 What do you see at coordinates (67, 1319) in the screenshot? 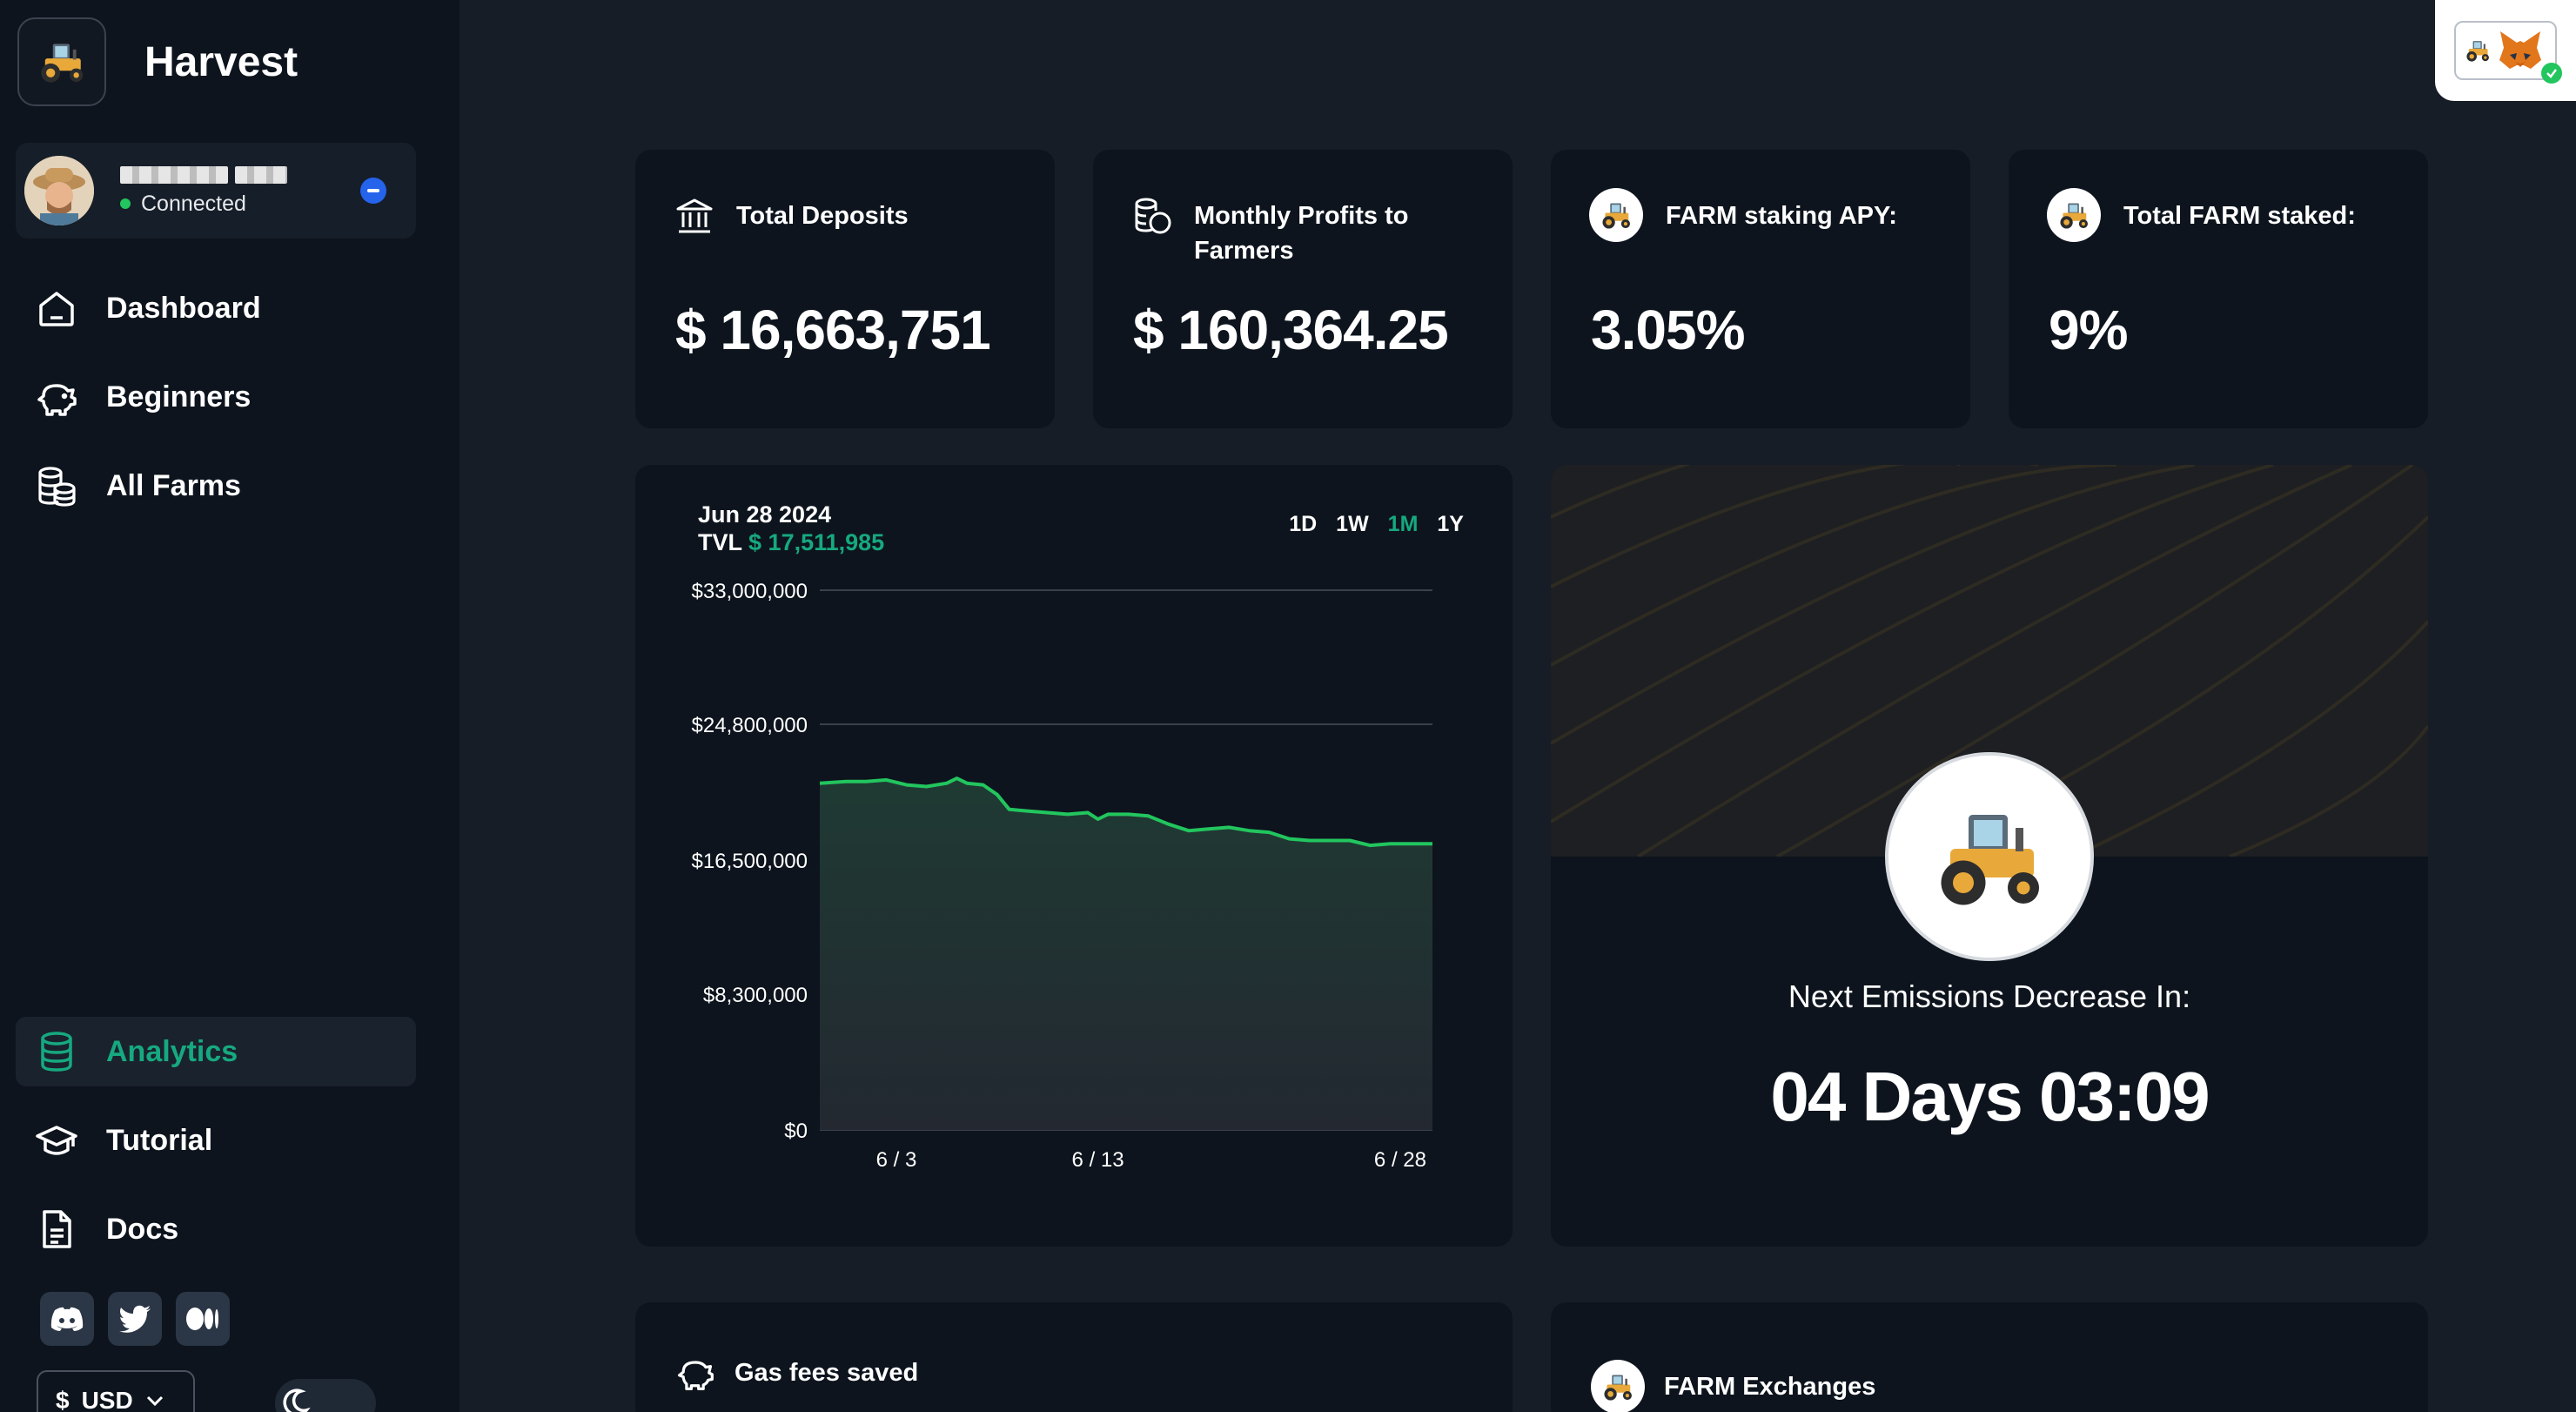
I see `discord-icon` at bounding box center [67, 1319].